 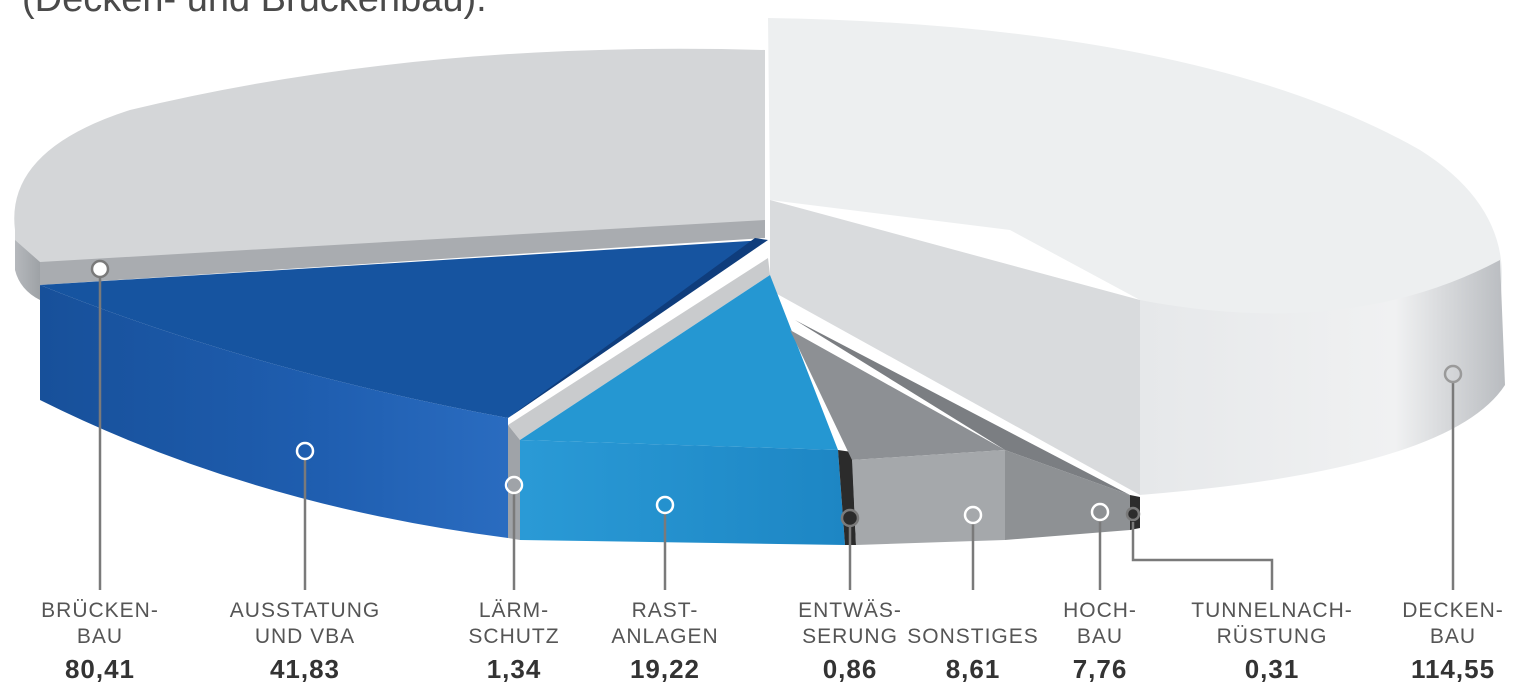 What do you see at coordinates (514, 485) in the screenshot?
I see `marker-laermschutz` at bounding box center [514, 485].